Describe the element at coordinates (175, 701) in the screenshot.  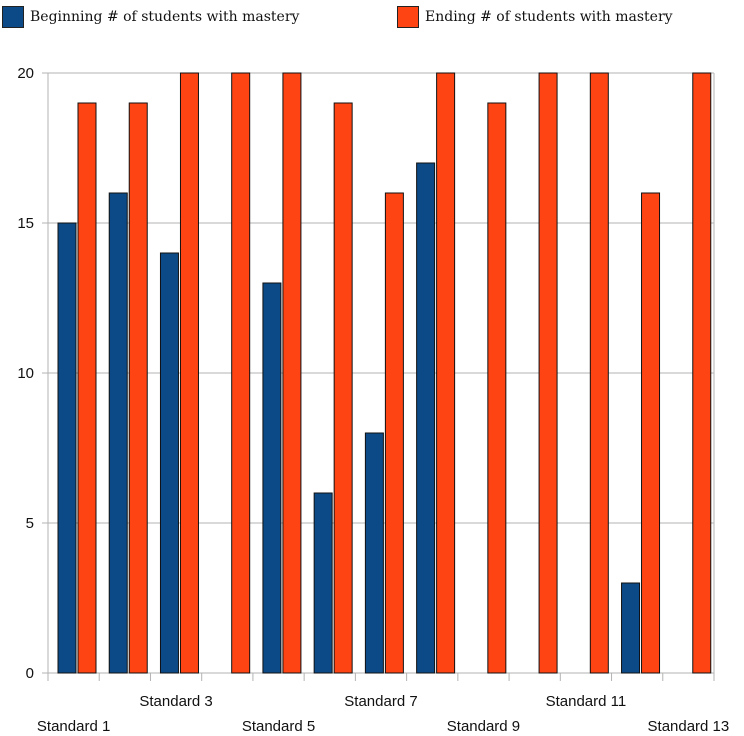
I see `x-tick-label-3: Standard 3` at that location.